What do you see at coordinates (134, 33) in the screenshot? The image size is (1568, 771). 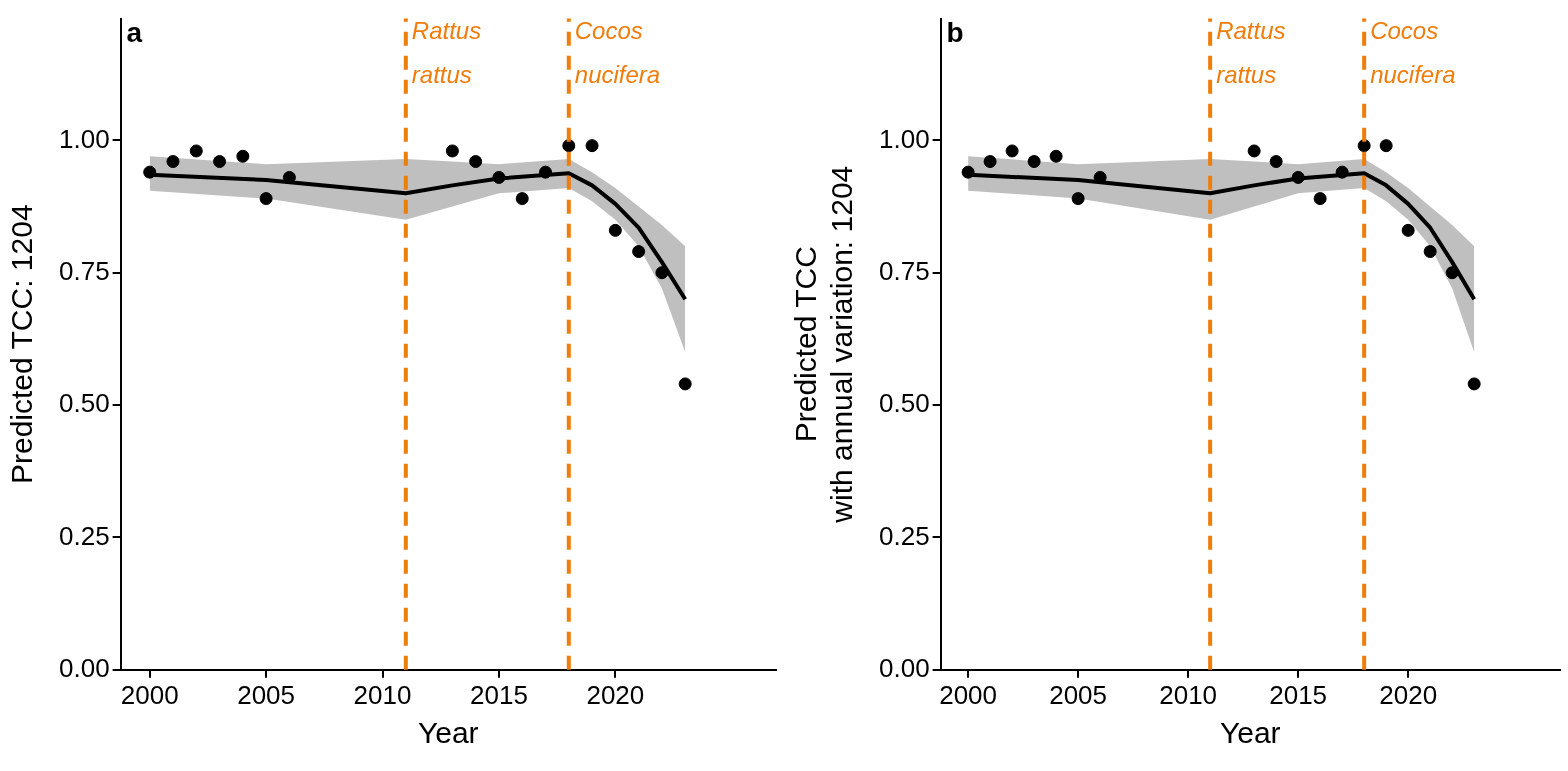 I see `chart-title: a` at bounding box center [134, 33].